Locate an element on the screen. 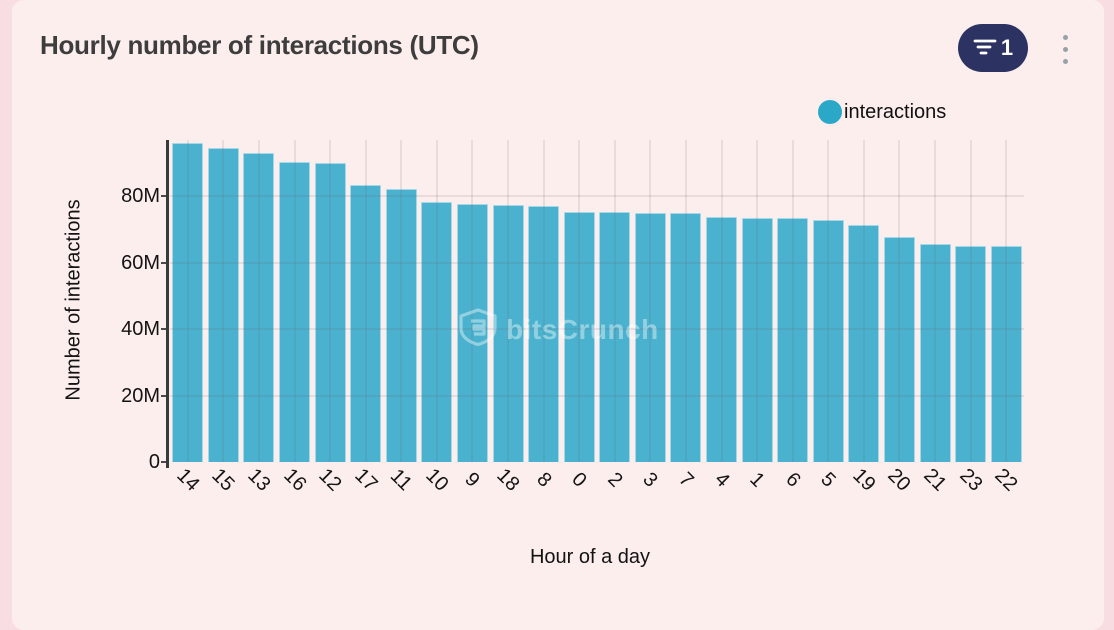 This screenshot has width=1114, height=630. x-tick-label: 17 is located at coordinates (366, 480).